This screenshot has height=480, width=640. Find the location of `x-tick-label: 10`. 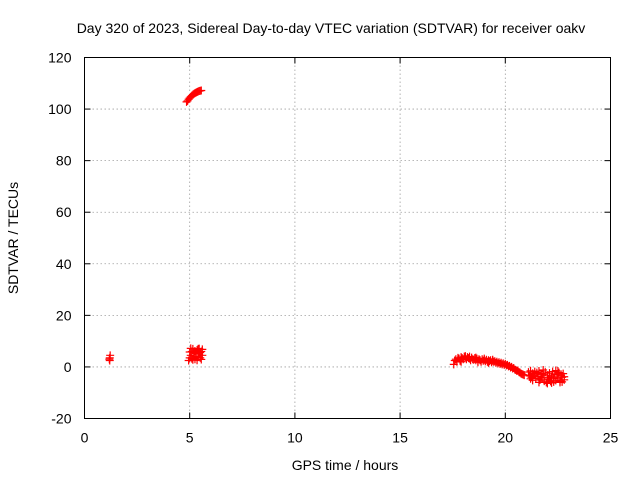

x-tick-label: 10 is located at coordinates (295, 438).